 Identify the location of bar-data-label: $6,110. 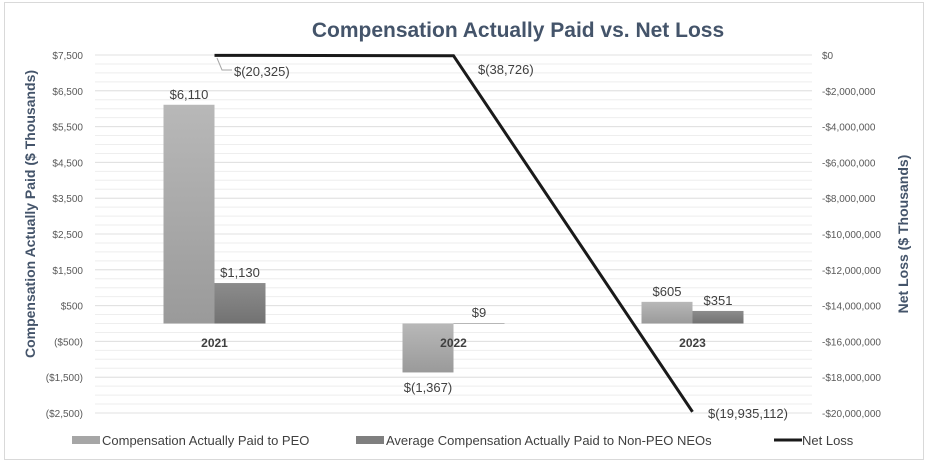
(189, 94).